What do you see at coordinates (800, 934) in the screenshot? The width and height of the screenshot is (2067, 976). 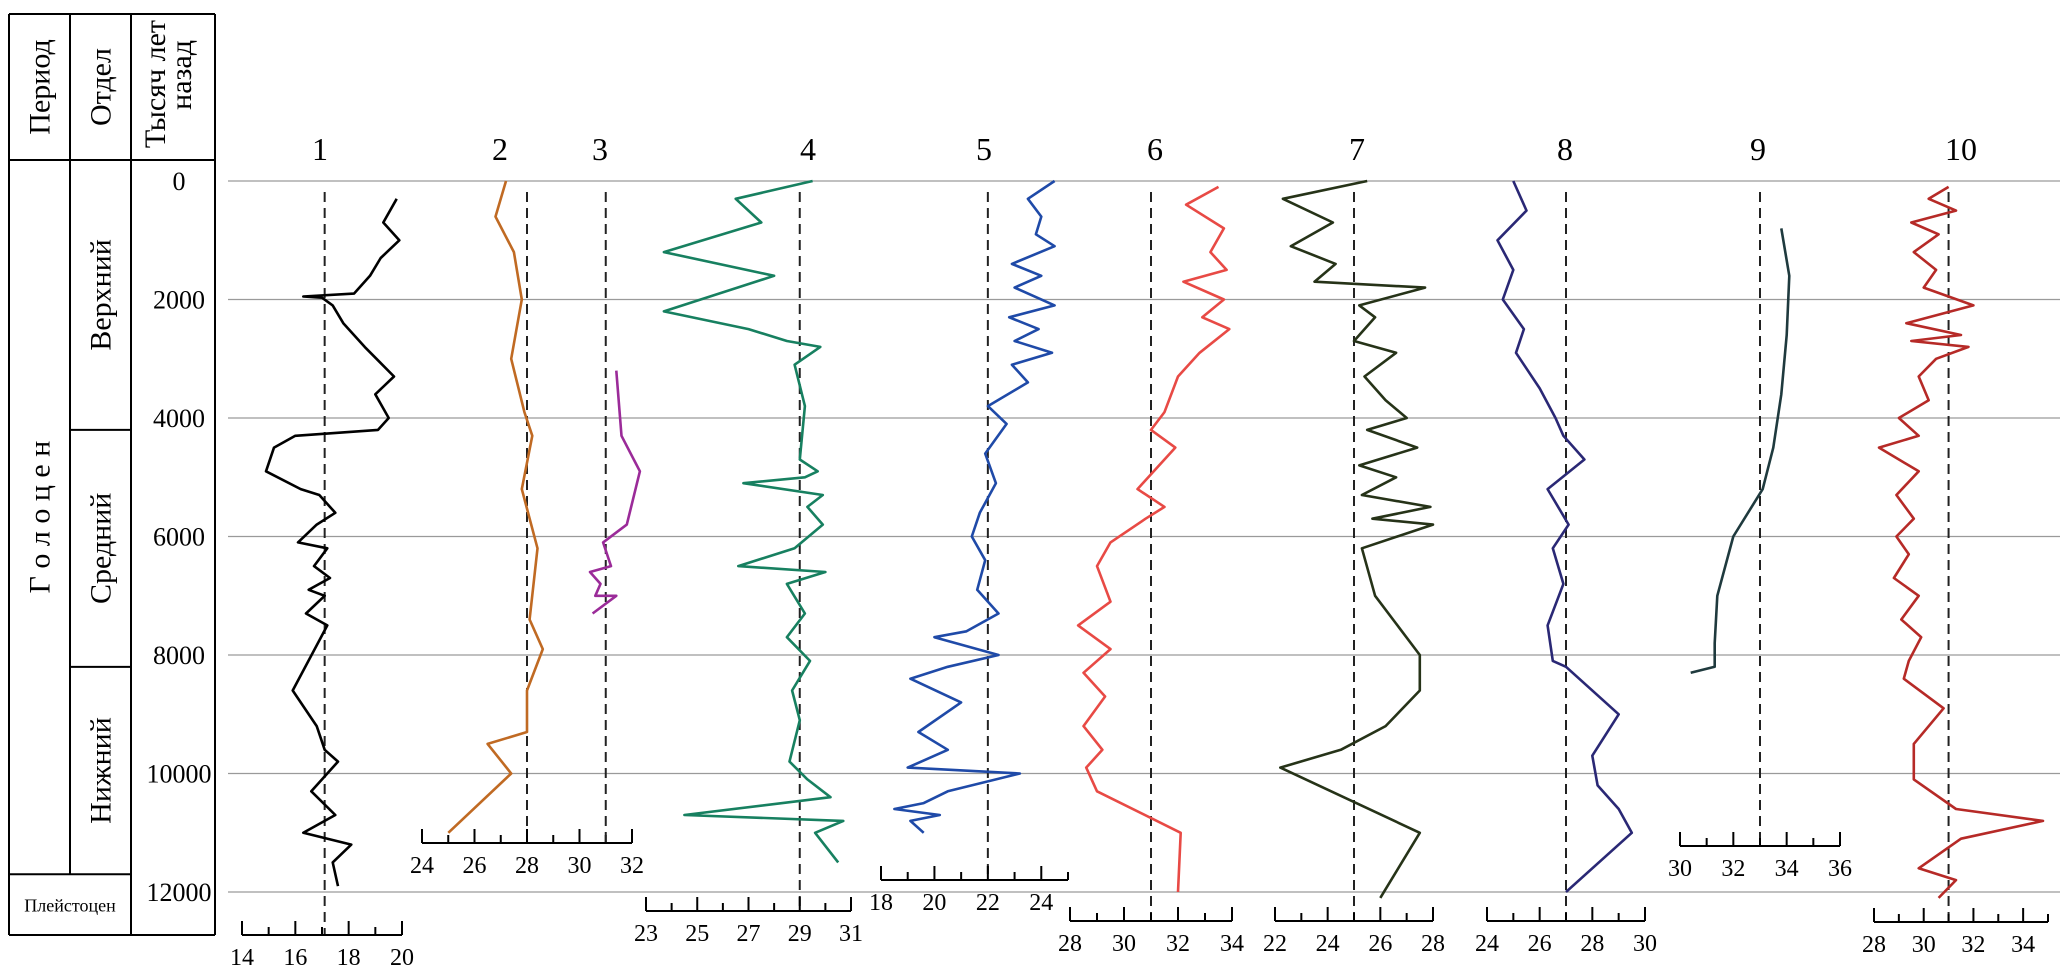 I see `x-tick-label: 29` at bounding box center [800, 934].